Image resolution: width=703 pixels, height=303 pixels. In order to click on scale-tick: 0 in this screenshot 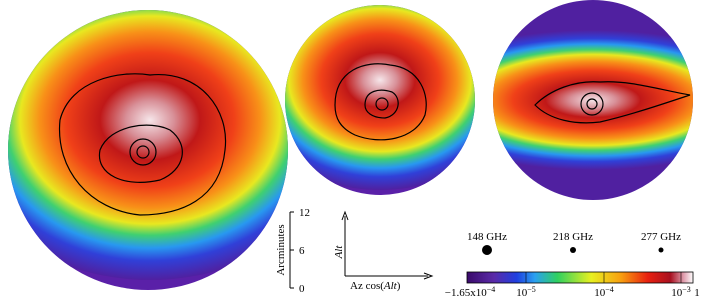, I will do `click(302, 289)`.